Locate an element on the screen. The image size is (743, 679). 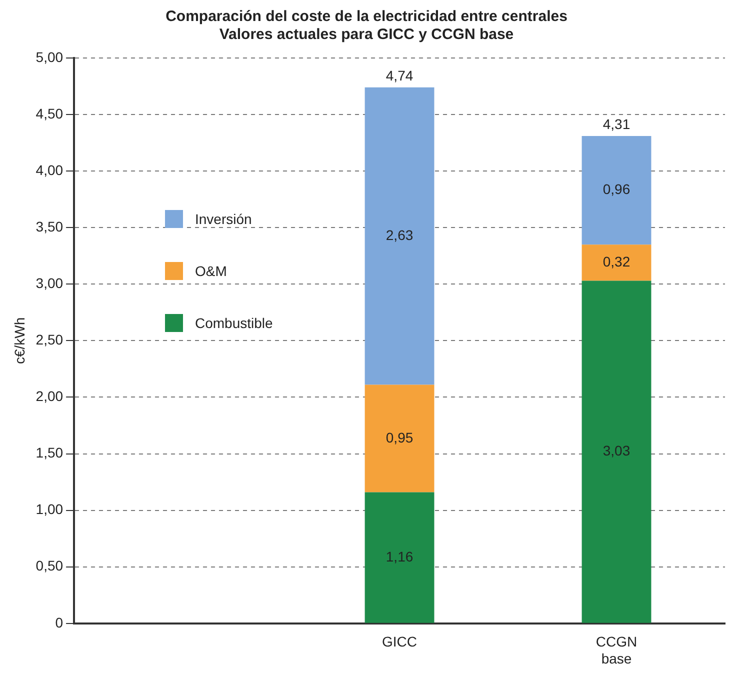
total-label: 4,74 is located at coordinates (400, 75).